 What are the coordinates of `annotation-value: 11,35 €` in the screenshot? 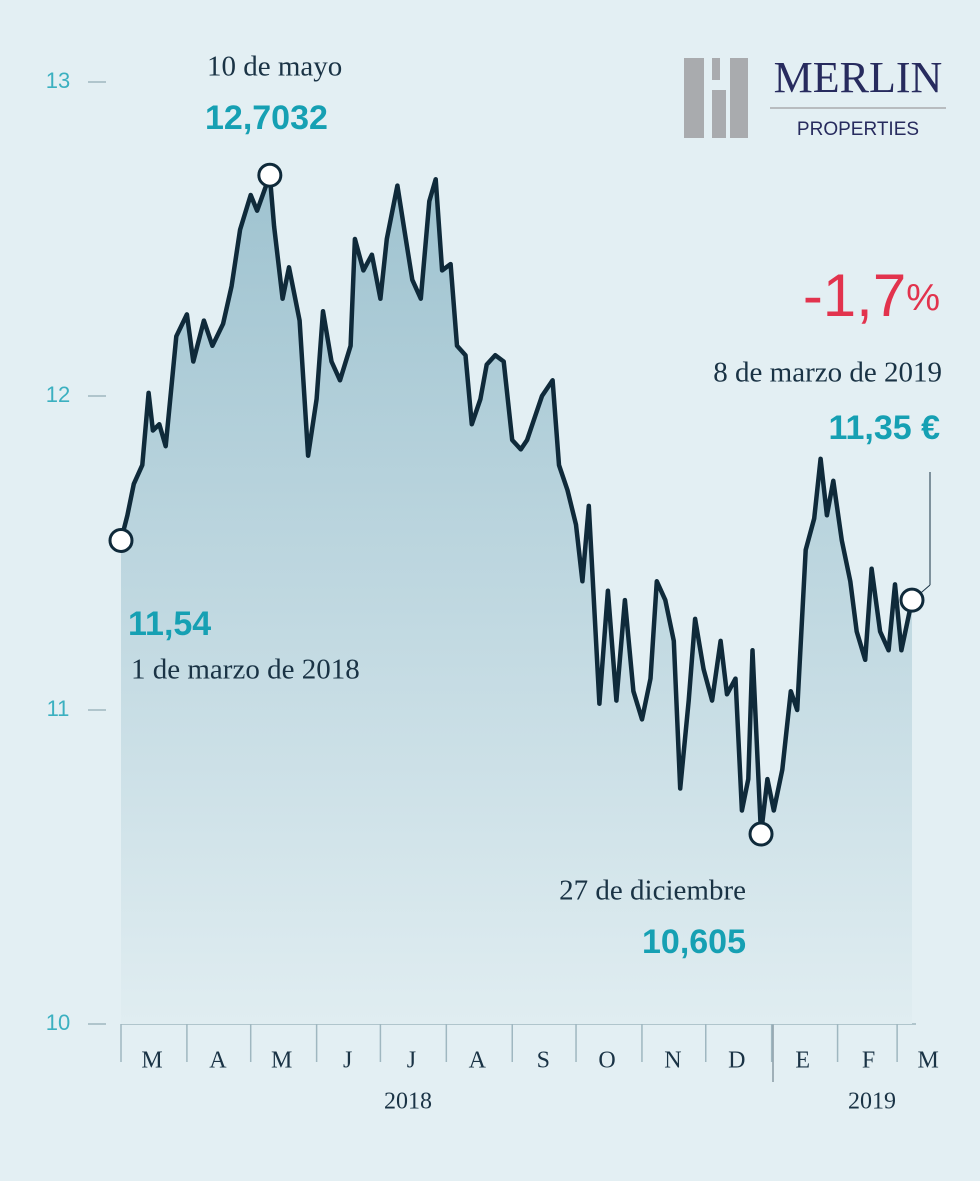 It's located at (884, 428).